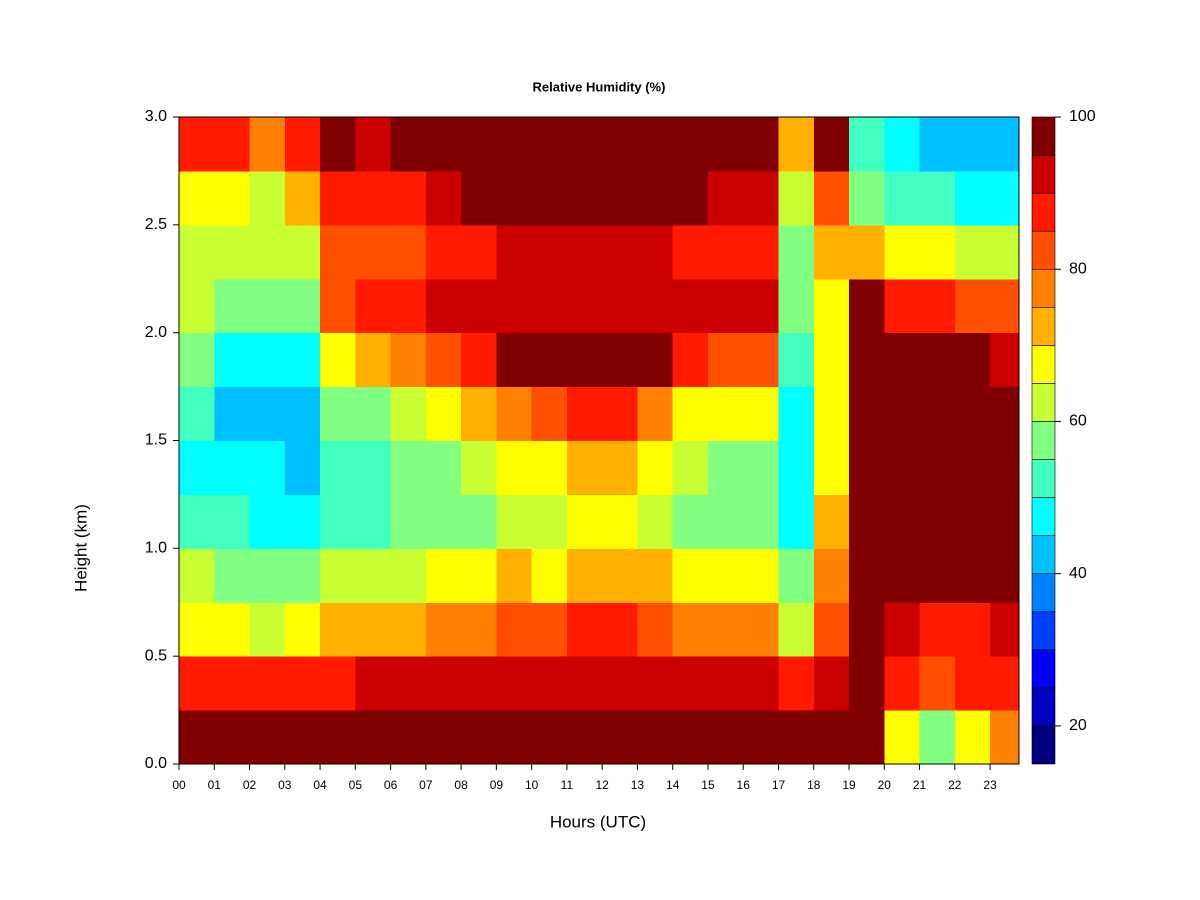  I want to click on colorbar-tick-label: 100, so click(1082, 116).